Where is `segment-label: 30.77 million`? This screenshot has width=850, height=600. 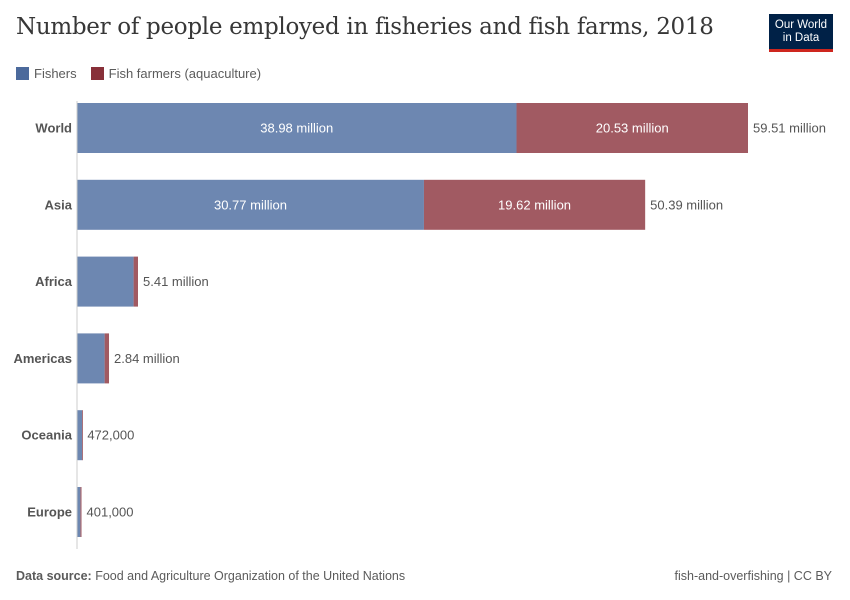
segment-label: 30.77 million is located at coordinates (250, 204).